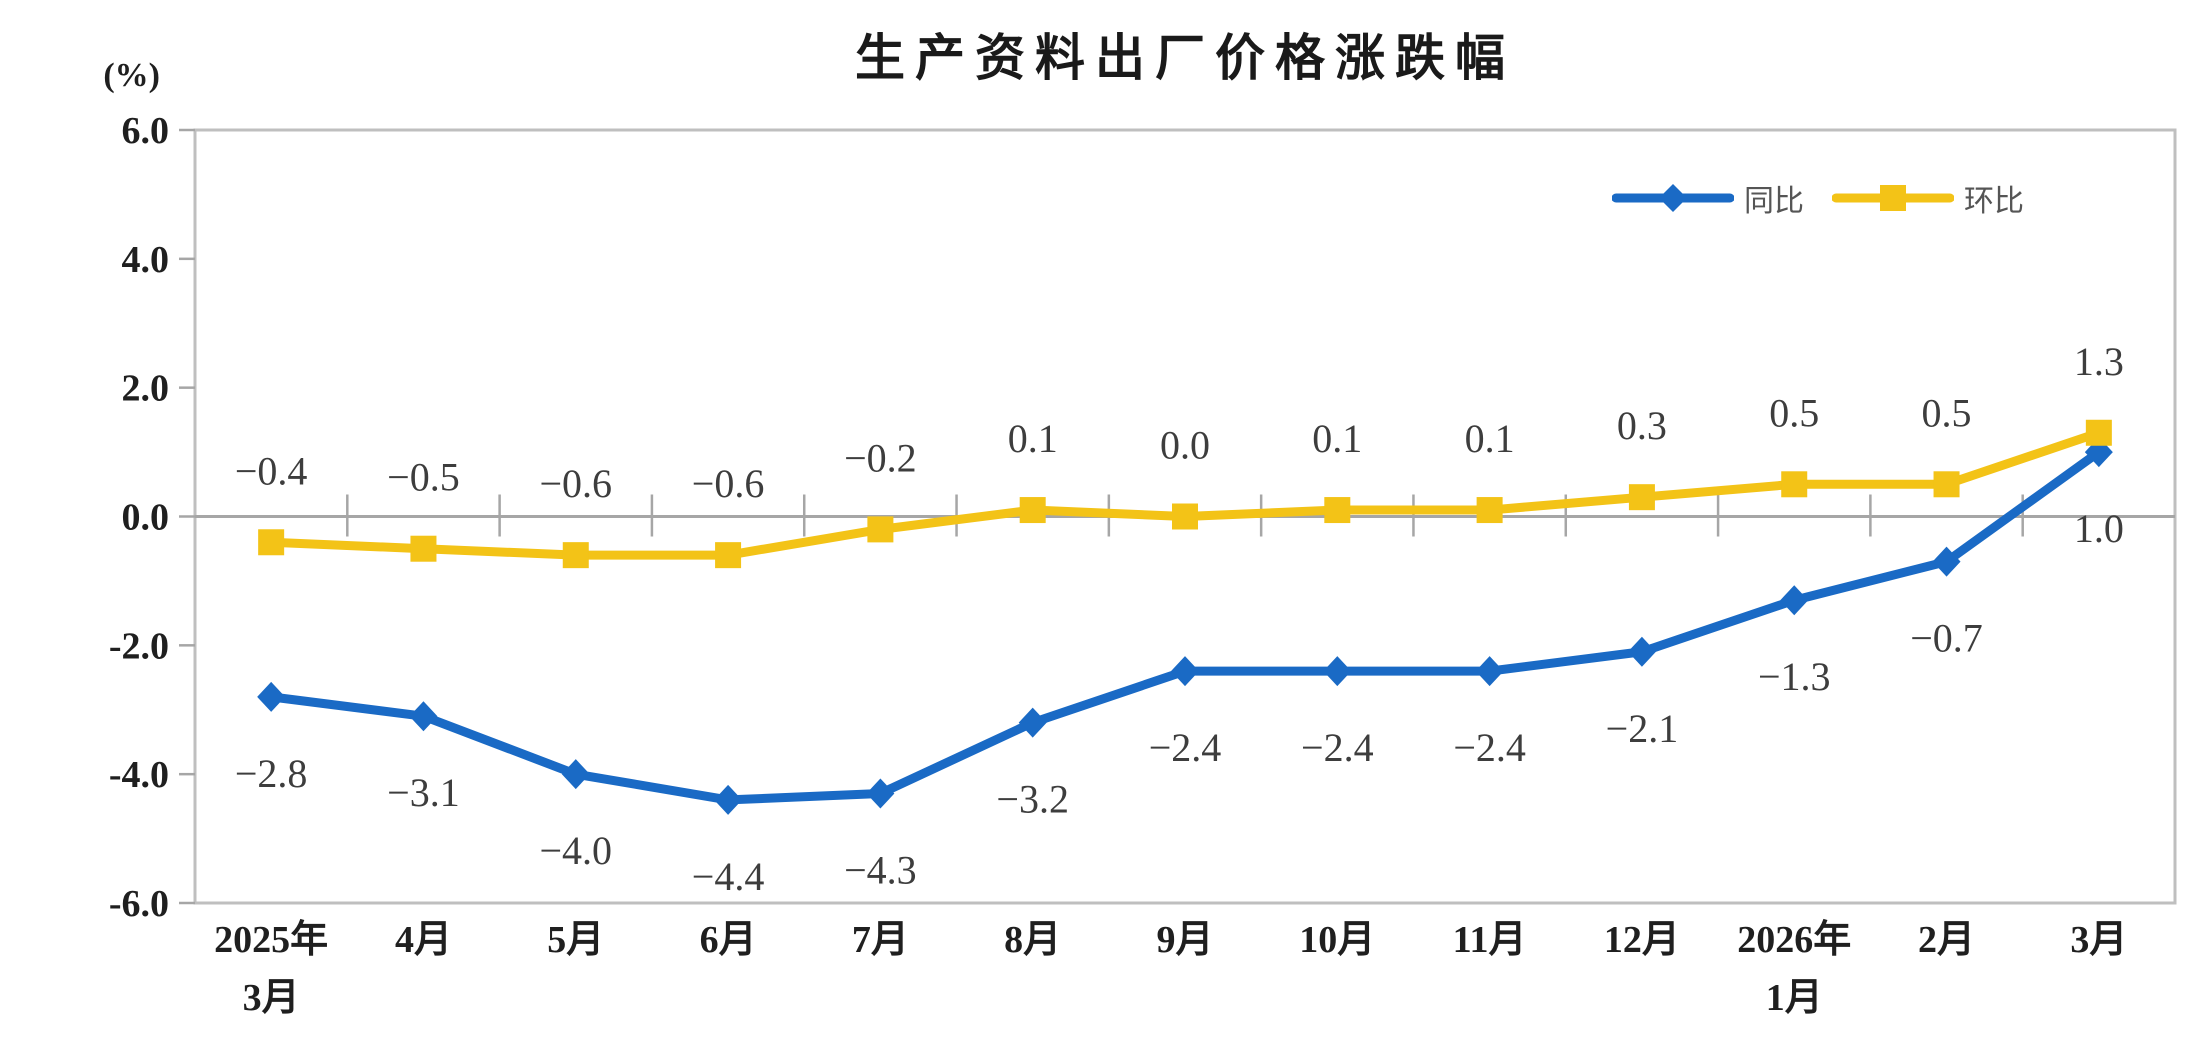  What do you see at coordinates (423, 792) in the screenshot?
I see `data-label-yoy: −3.1` at bounding box center [423, 792].